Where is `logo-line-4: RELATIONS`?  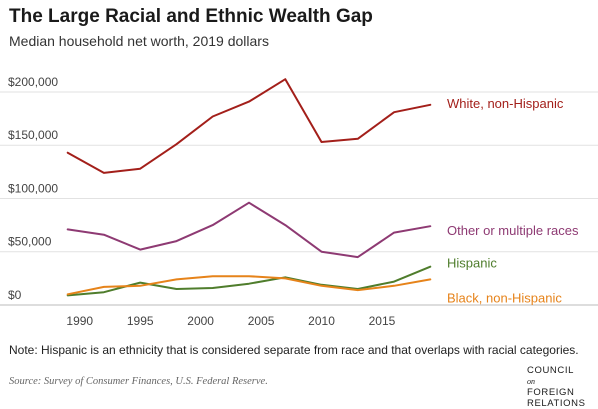
logo-line-4: RELATIONS is located at coordinates (556, 403).